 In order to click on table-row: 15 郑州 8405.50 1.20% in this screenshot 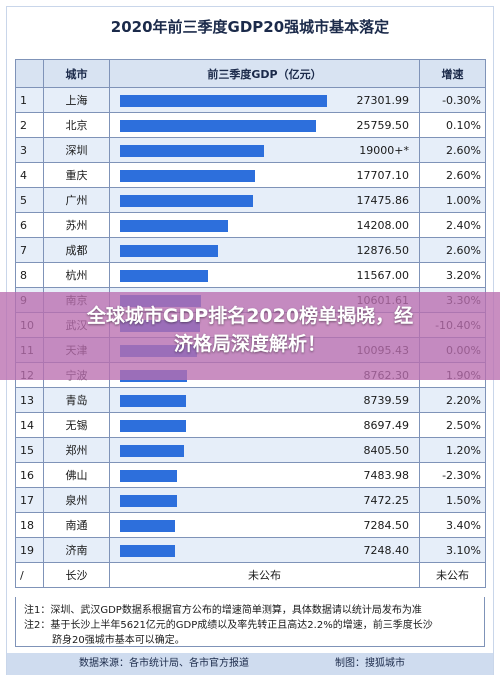, I will do `click(250, 450)`.